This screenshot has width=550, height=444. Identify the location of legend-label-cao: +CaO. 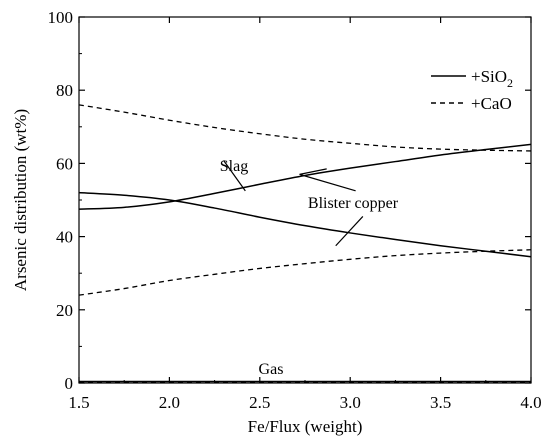
(491, 103).